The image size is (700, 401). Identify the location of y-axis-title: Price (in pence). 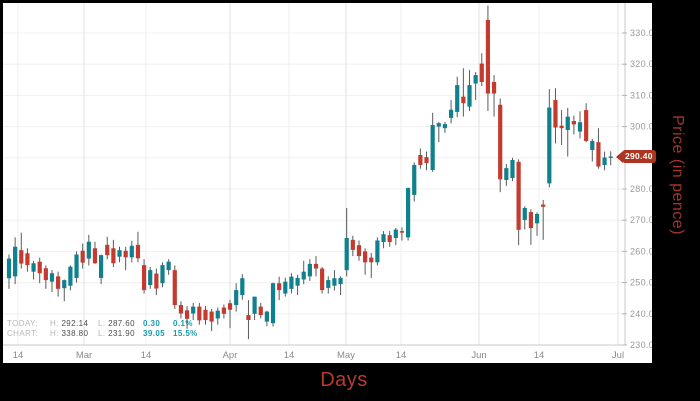
(677, 175).